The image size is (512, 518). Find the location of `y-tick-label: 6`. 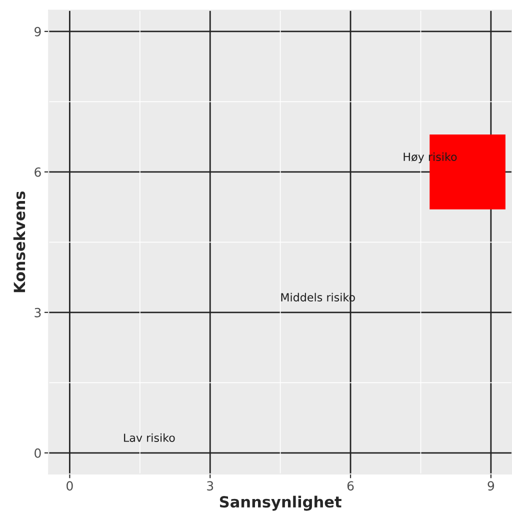

y-tick-label: 6 is located at coordinates (37, 172).